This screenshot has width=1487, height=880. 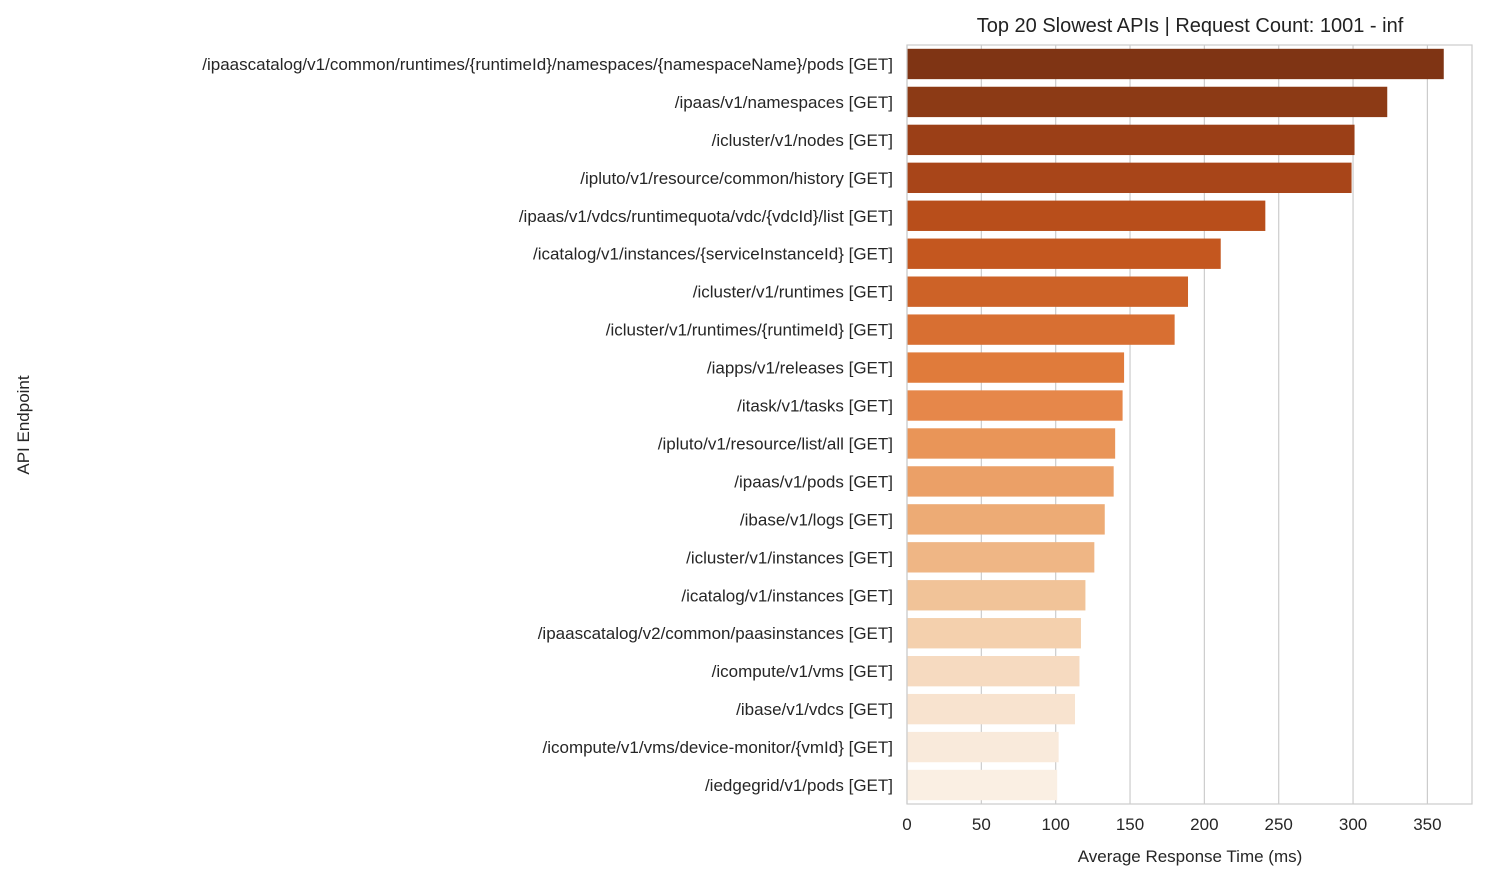 I want to click on x-axis-title: Average Response Time (ms), so click(x=1190, y=856).